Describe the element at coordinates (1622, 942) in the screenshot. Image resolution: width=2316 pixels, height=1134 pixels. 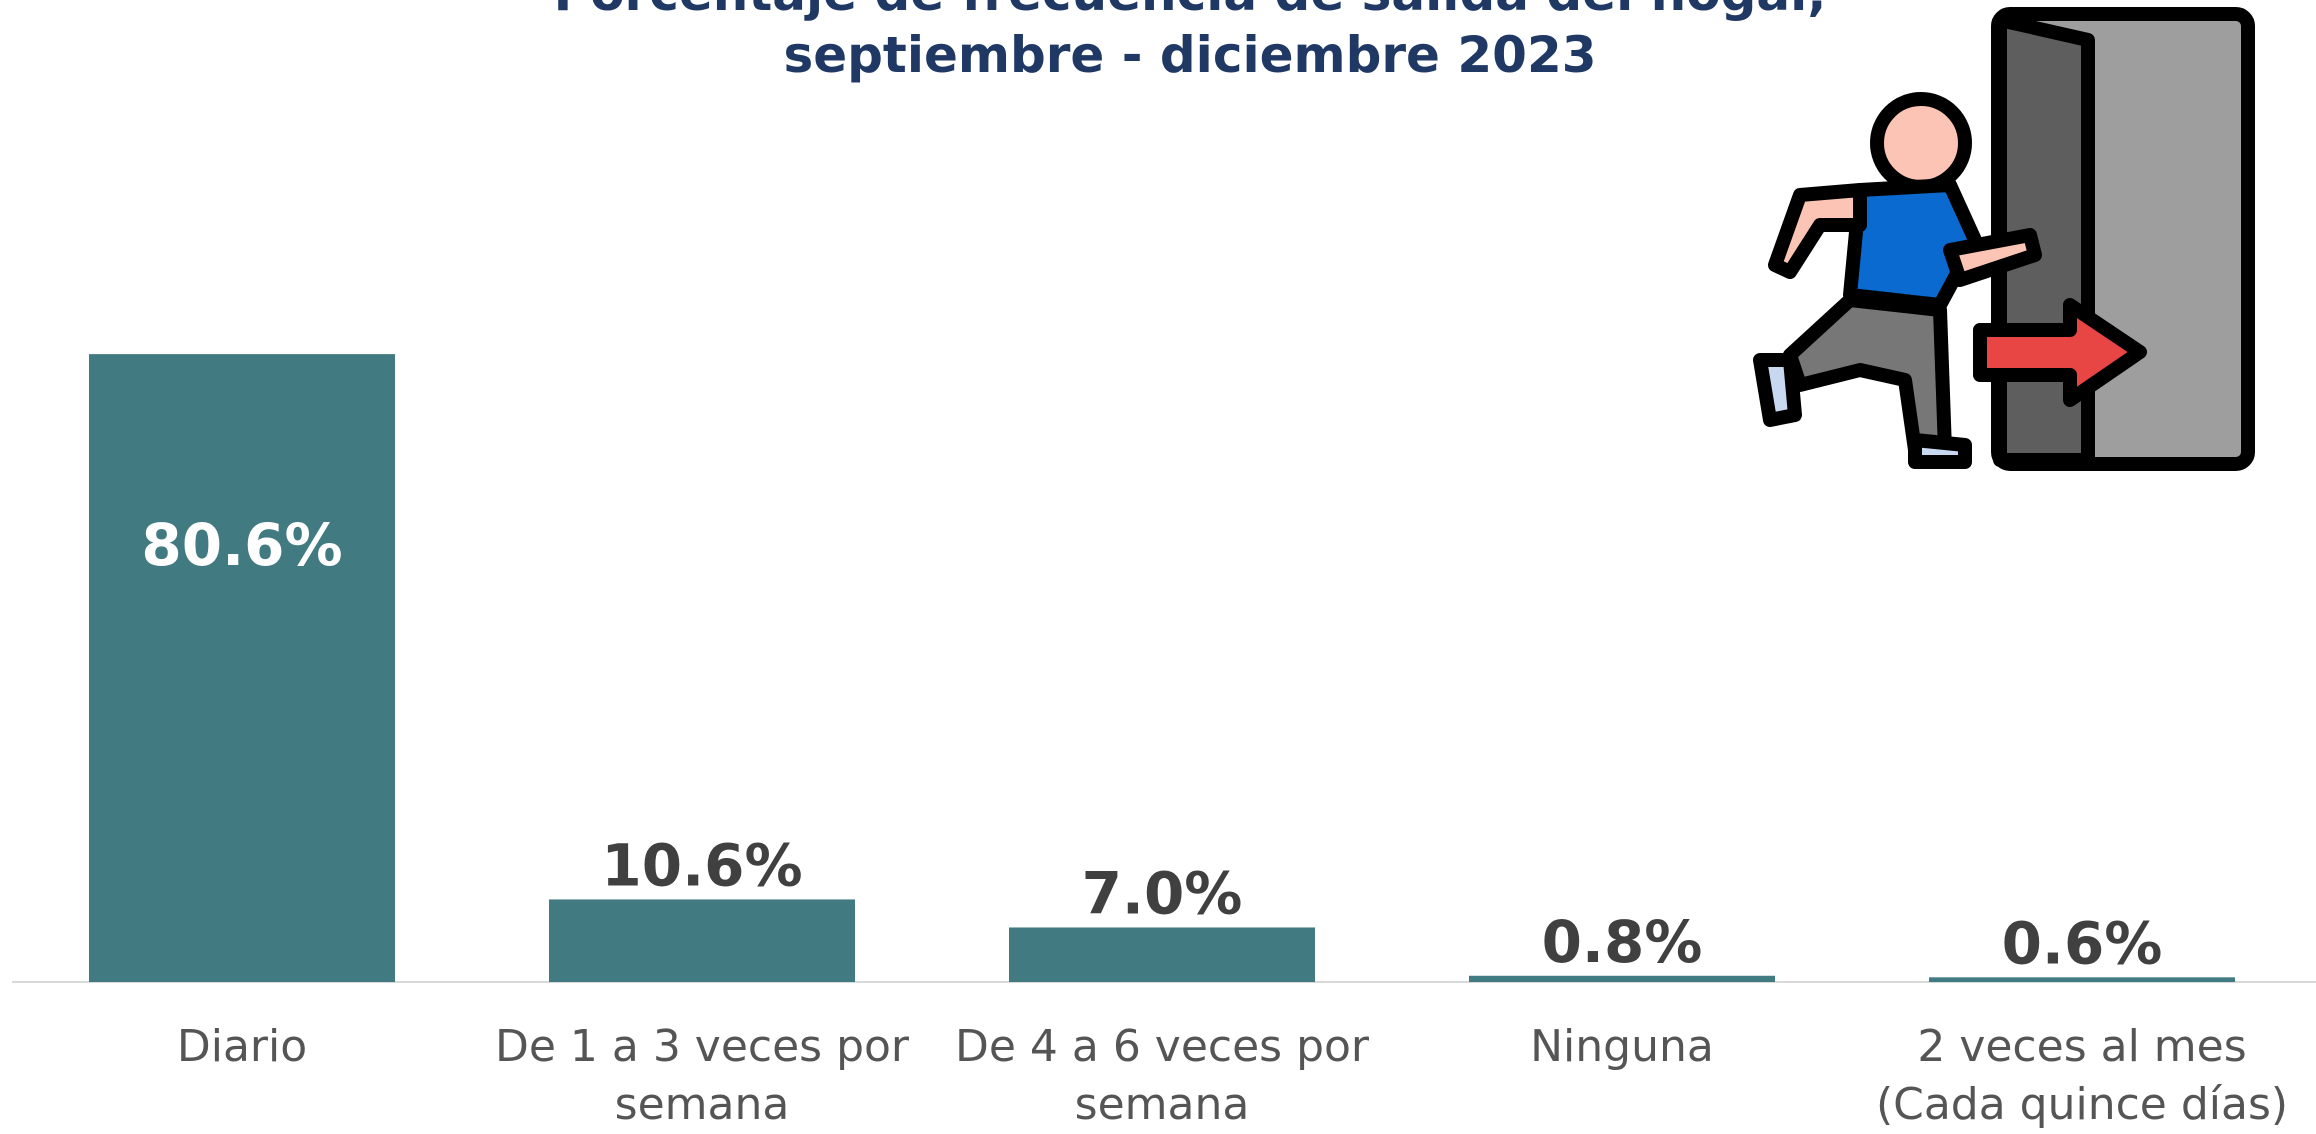
I see `value-label: 0.8%` at that location.